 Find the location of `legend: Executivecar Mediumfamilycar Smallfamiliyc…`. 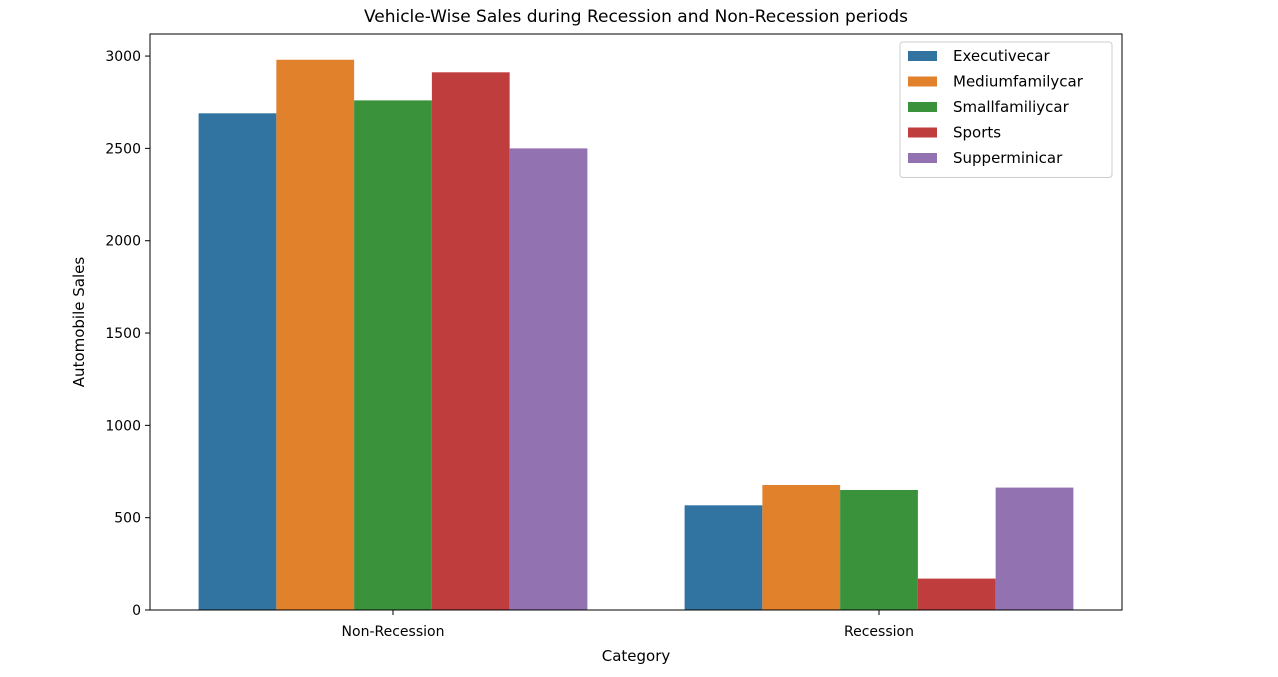

legend: Executivecar Mediumfamilycar Smallfamiliyc… is located at coordinates (1006, 109).